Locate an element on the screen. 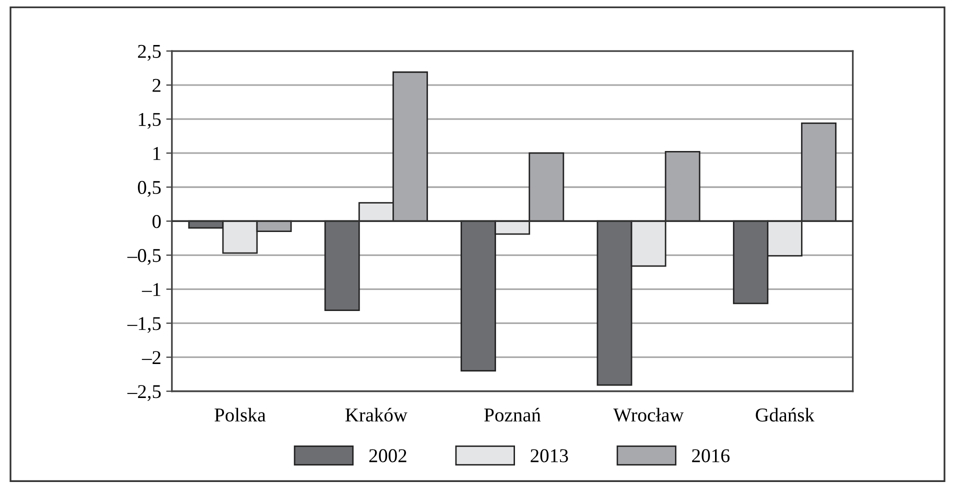 The image size is (955, 486). y-tick-label: 2,5 is located at coordinates (149, 52).